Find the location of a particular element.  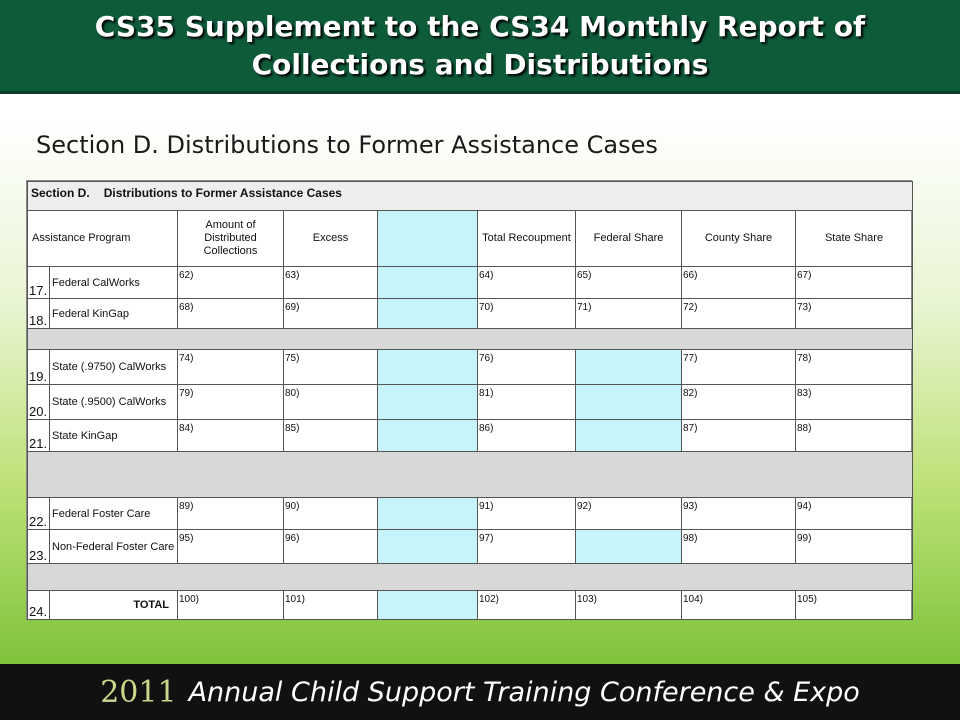

row-program: Federal KinGap is located at coordinates (113, 313).